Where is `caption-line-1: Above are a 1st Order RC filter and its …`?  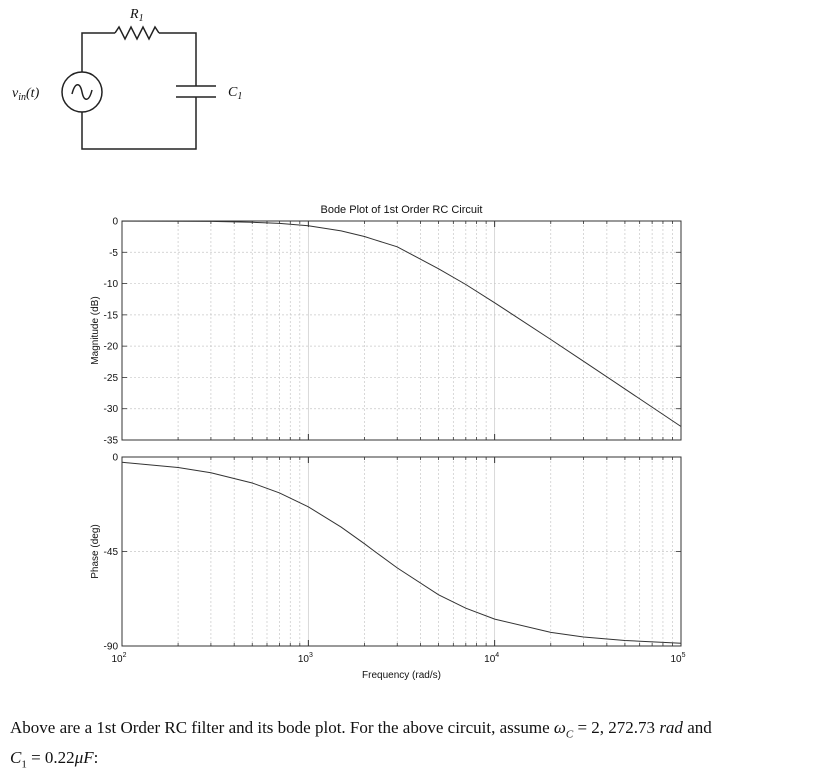
caption-line-1: Above are a 1st Order RC filter and its … is located at coordinates (361, 729).